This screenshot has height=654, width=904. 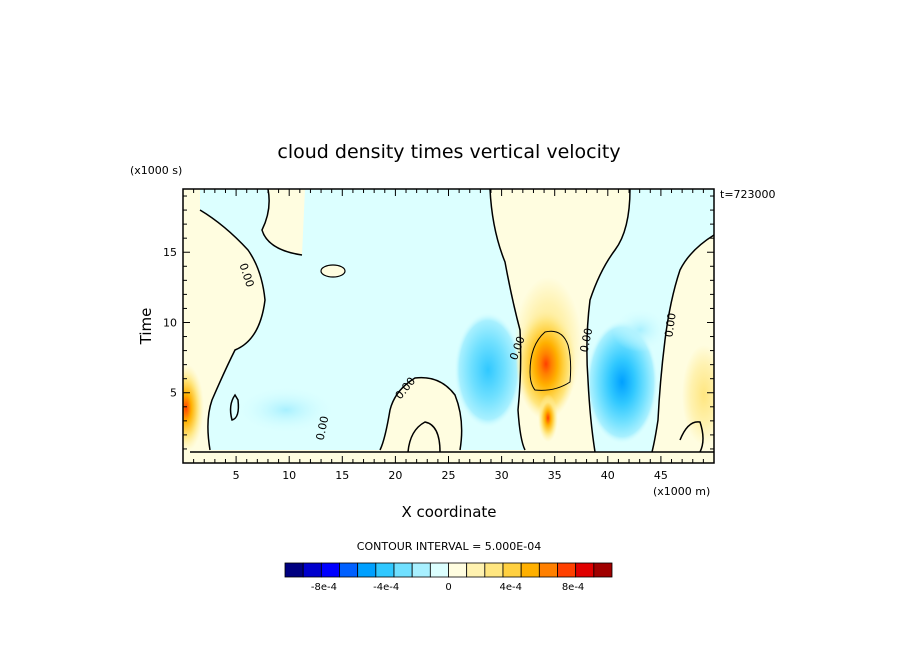 I want to click on x-tick-label: 35, so click(x=555, y=475).